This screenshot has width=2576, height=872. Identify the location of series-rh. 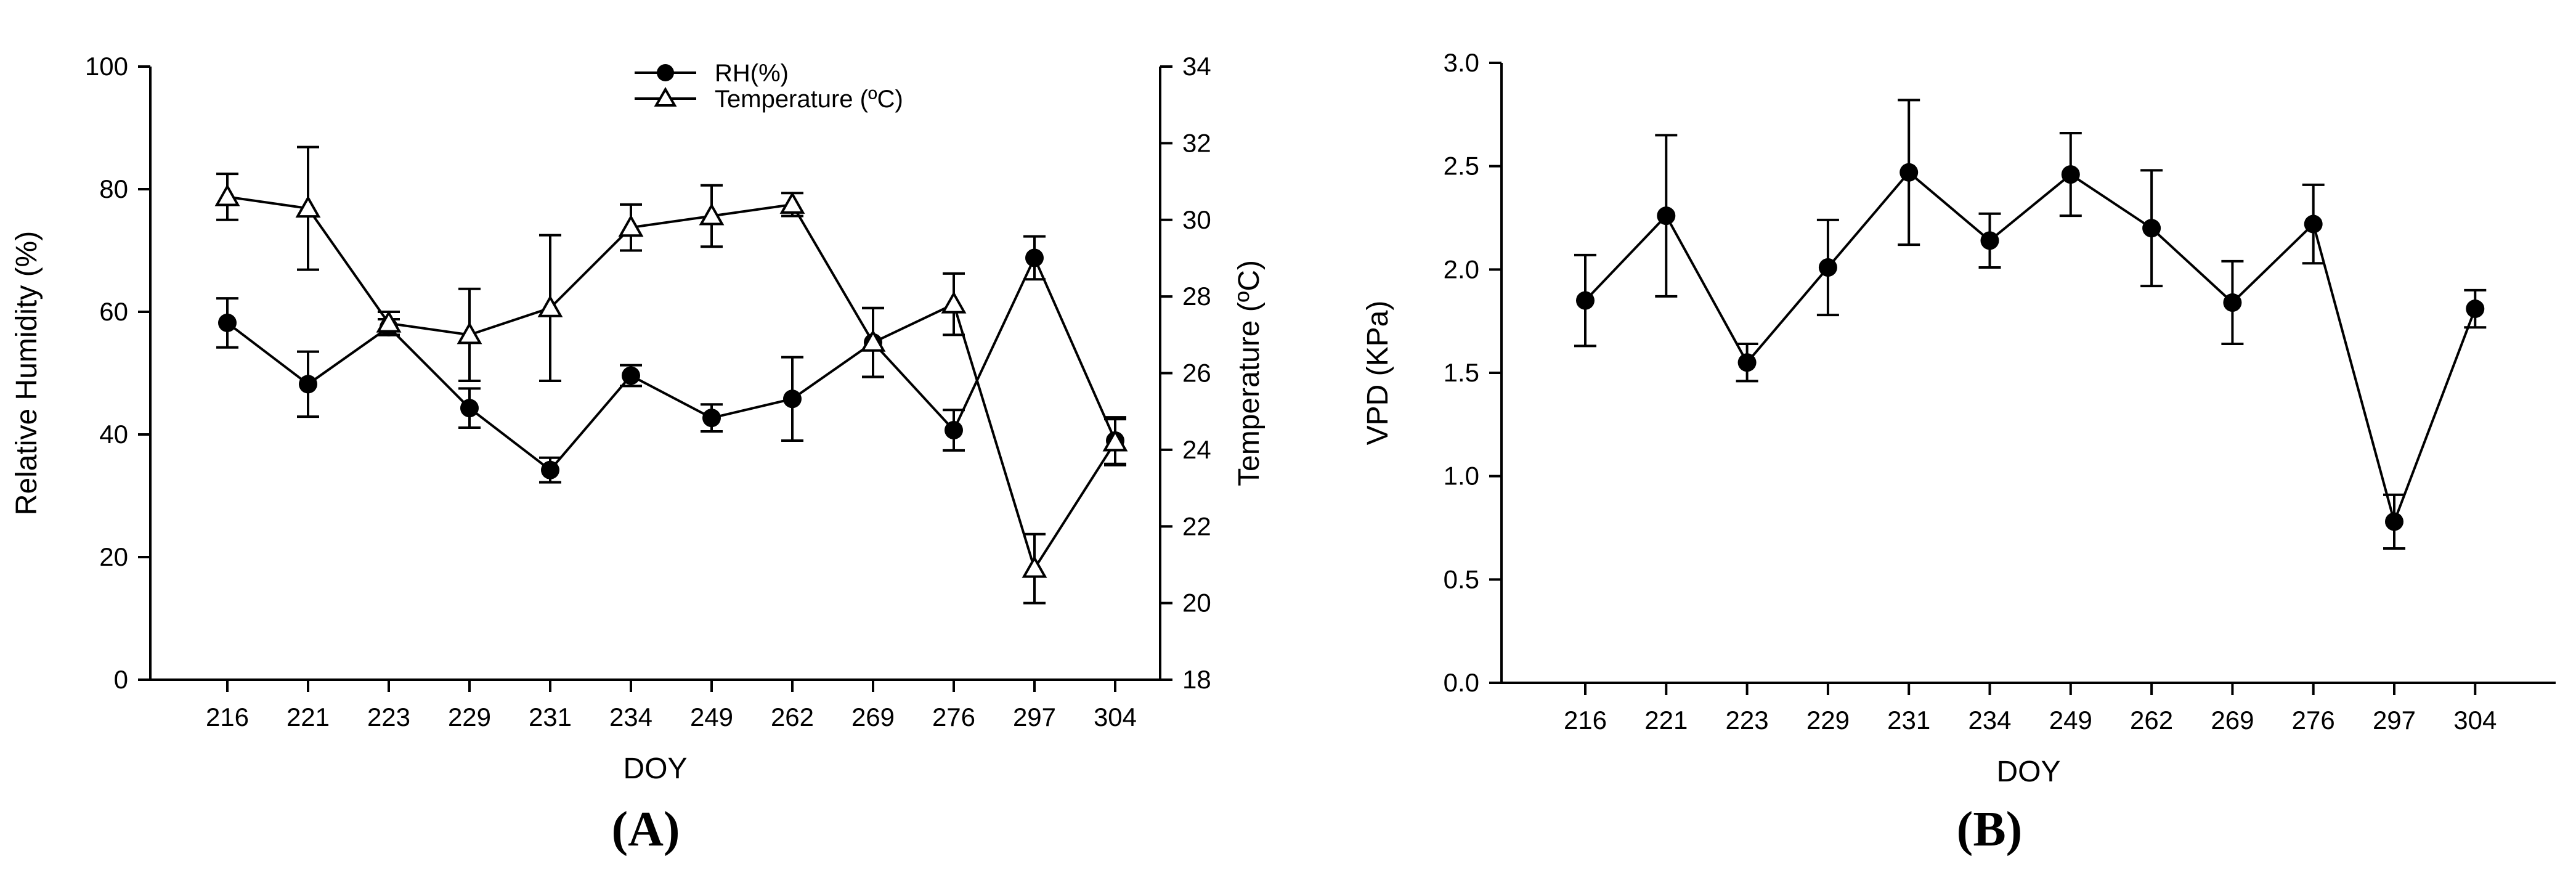
(671, 359).